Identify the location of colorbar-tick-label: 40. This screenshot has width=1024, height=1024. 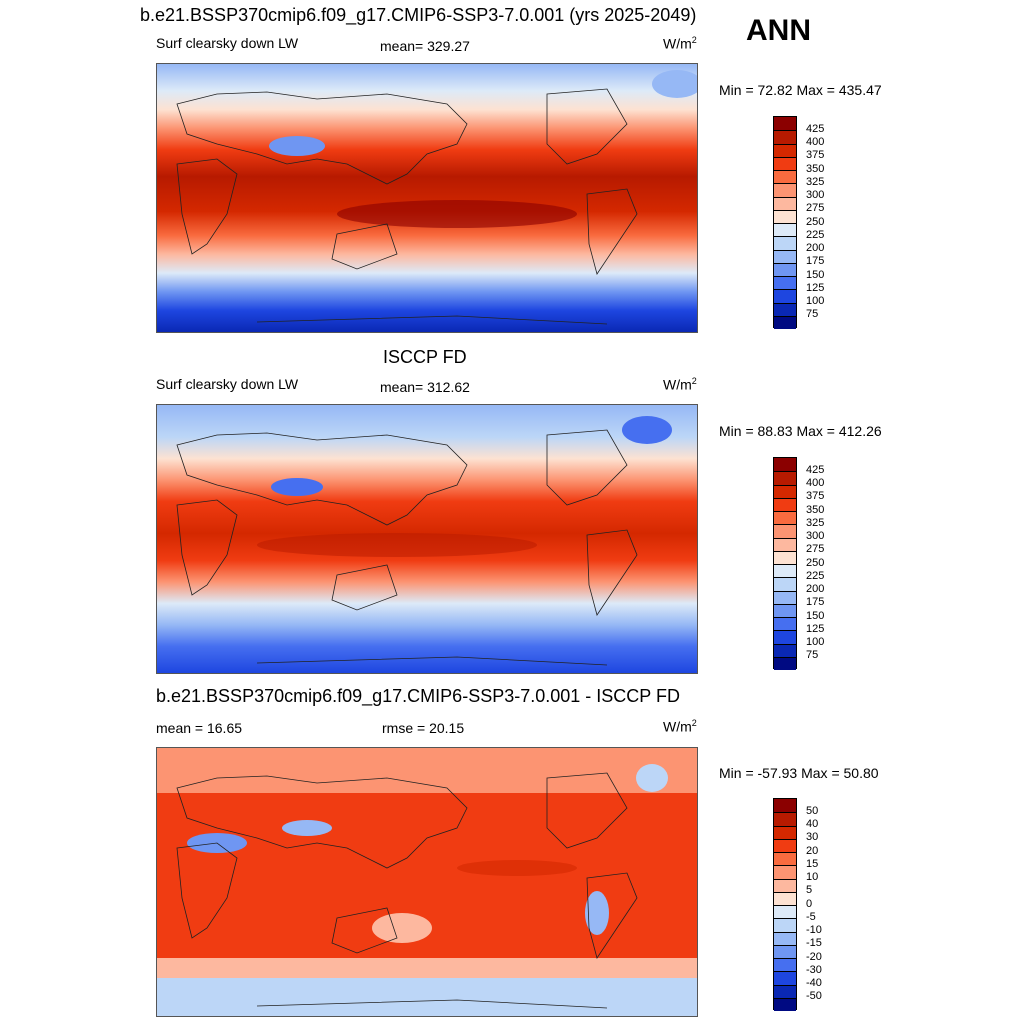
(812, 824).